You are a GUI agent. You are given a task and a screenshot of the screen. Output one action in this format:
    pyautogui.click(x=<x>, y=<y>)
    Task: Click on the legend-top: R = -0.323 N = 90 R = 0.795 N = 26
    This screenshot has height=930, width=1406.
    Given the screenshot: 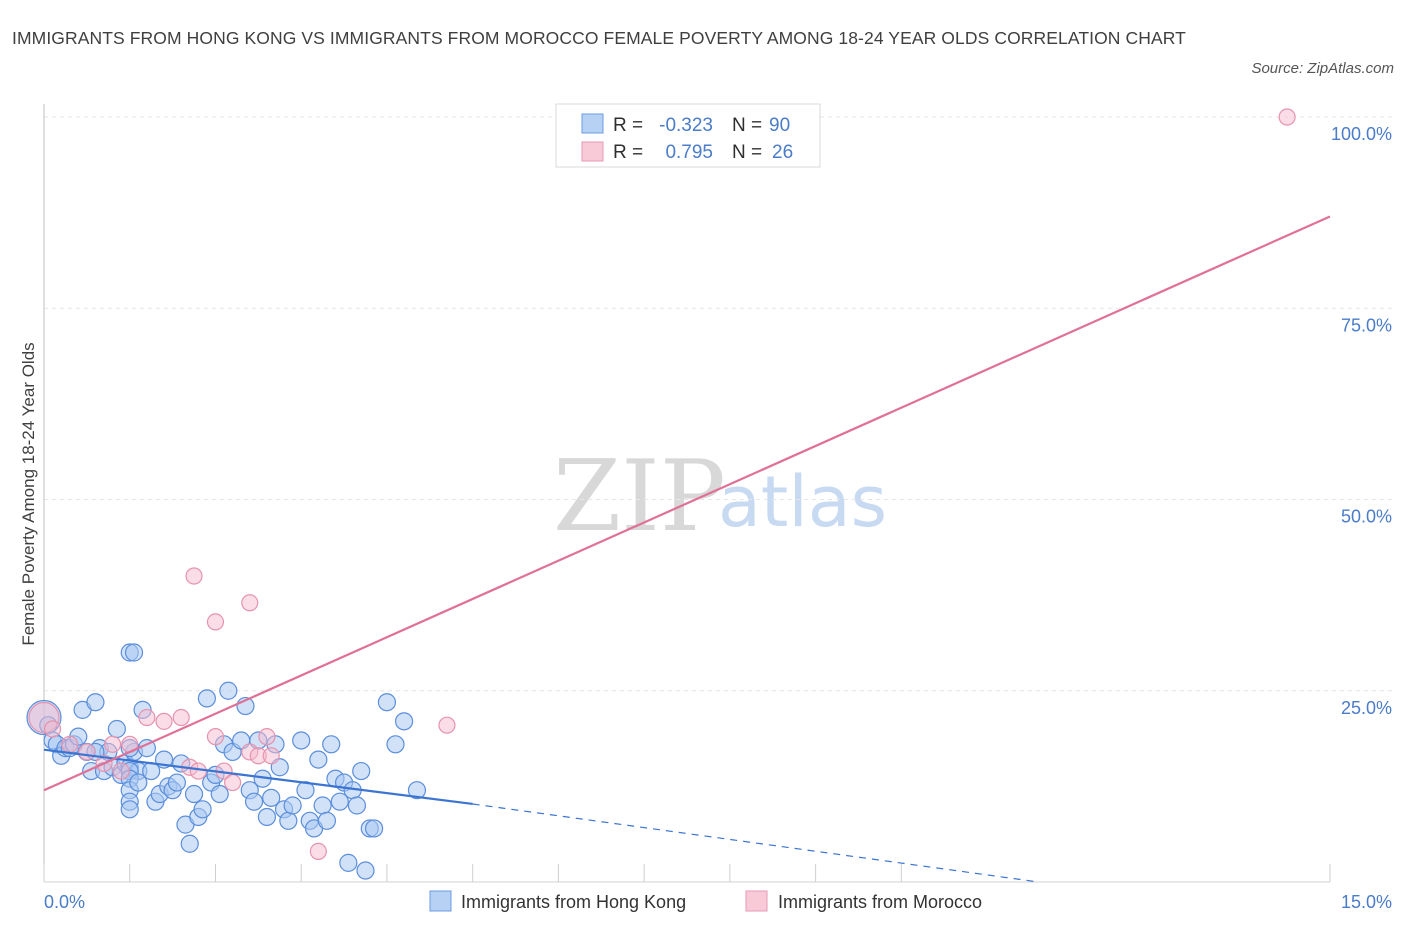 What is the action you would take?
    pyautogui.click(x=688, y=135)
    